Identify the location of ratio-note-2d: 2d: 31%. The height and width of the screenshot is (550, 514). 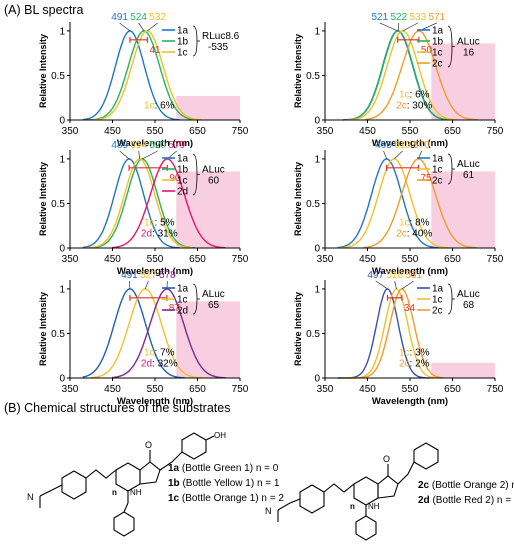
(159, 233).